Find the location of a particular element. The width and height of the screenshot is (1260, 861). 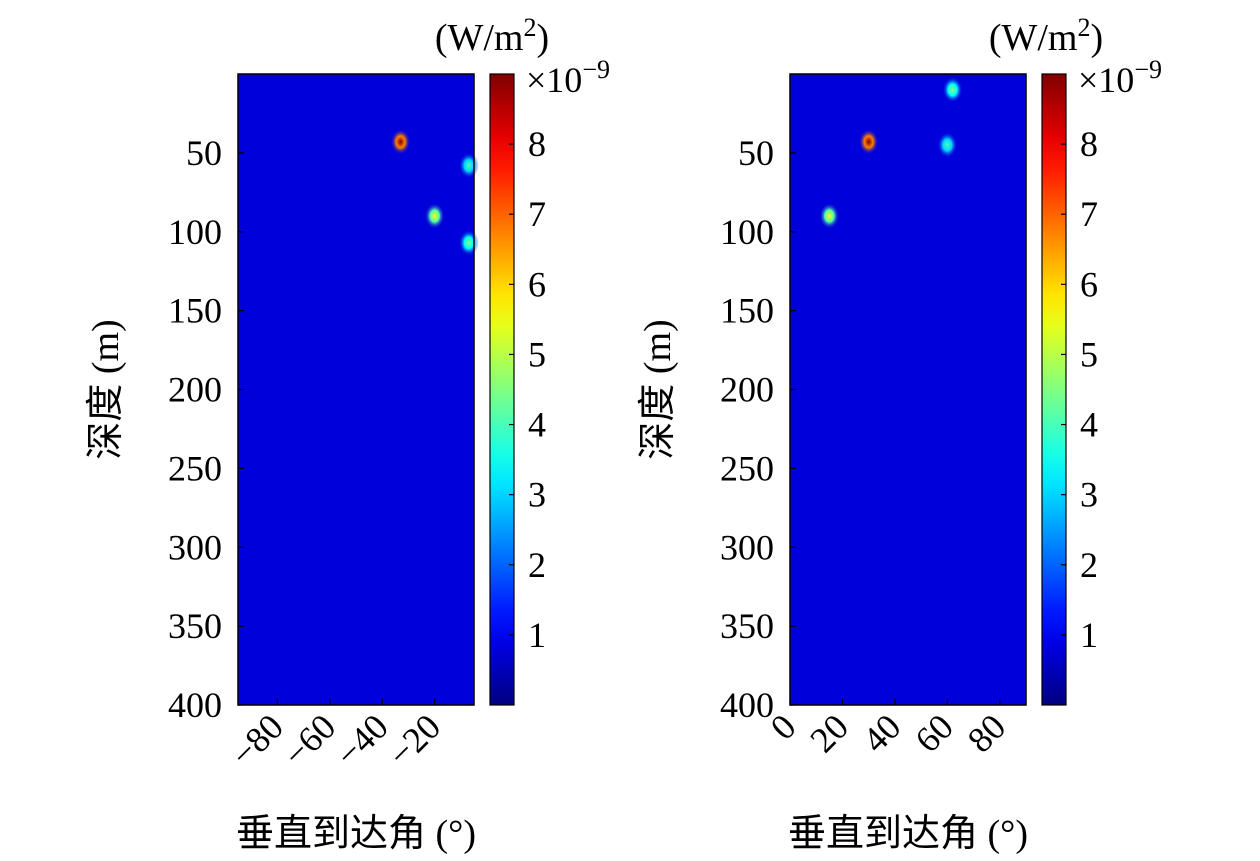

x-tick-label: 20 is located at coordinates (829, 733).